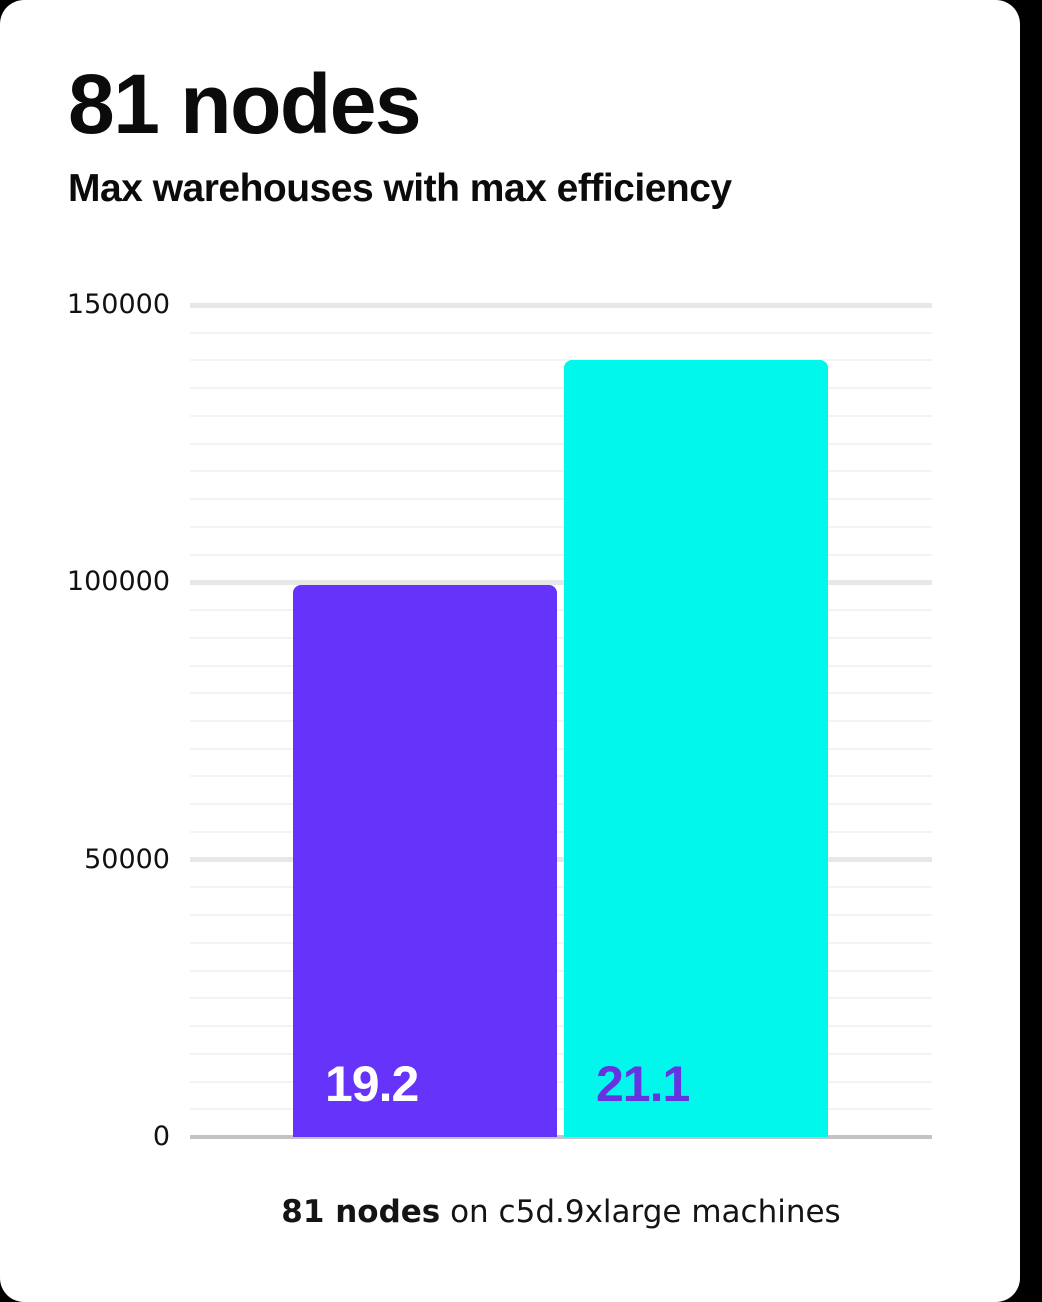  Describe the element at coordinates (640, 1212) in the screenshot. I see `caption-rest-text: on c5d.9xlarge machines` at that location.